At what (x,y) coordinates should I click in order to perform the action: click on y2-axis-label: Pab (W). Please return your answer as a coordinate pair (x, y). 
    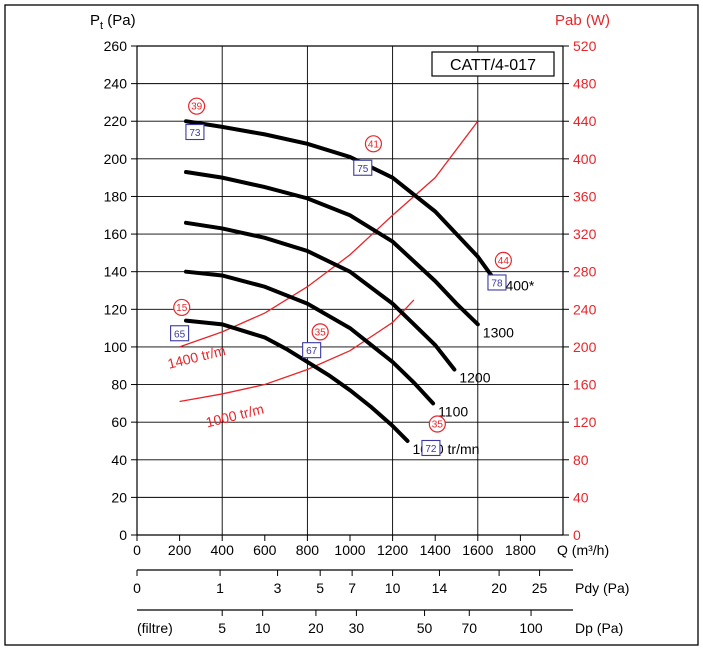
    Looking at the image, I should click on (582, 20).